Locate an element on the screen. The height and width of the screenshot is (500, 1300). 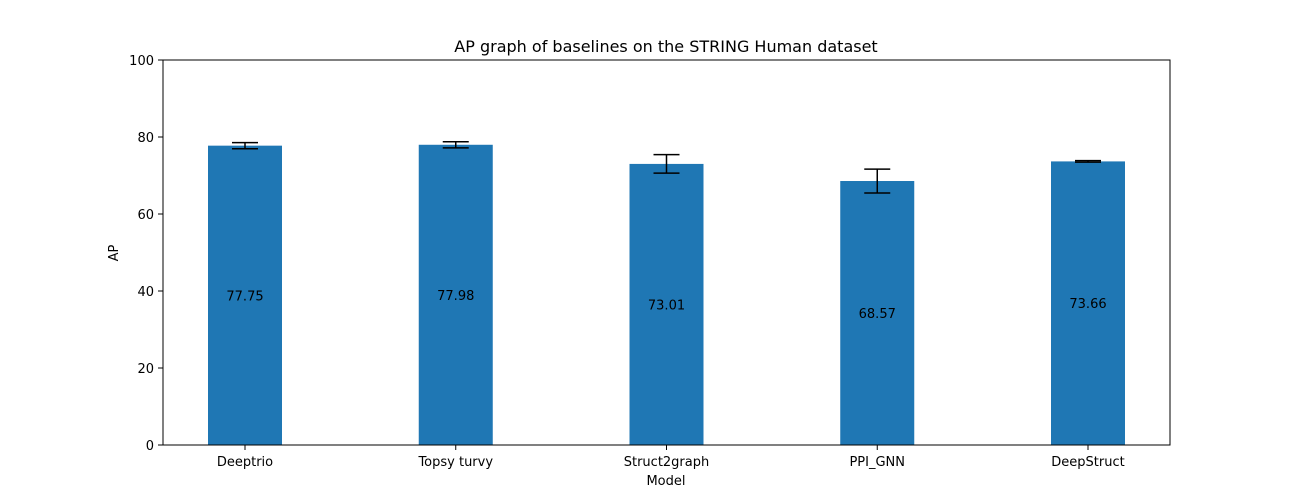
y-axis-label: AP is located at coordinates (114, 252).